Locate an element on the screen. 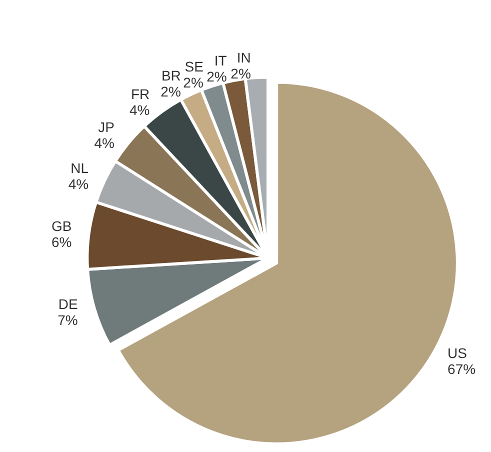 This screenshot has width=491, height=452. slice-label: NL is located at coordinates (79, 168).